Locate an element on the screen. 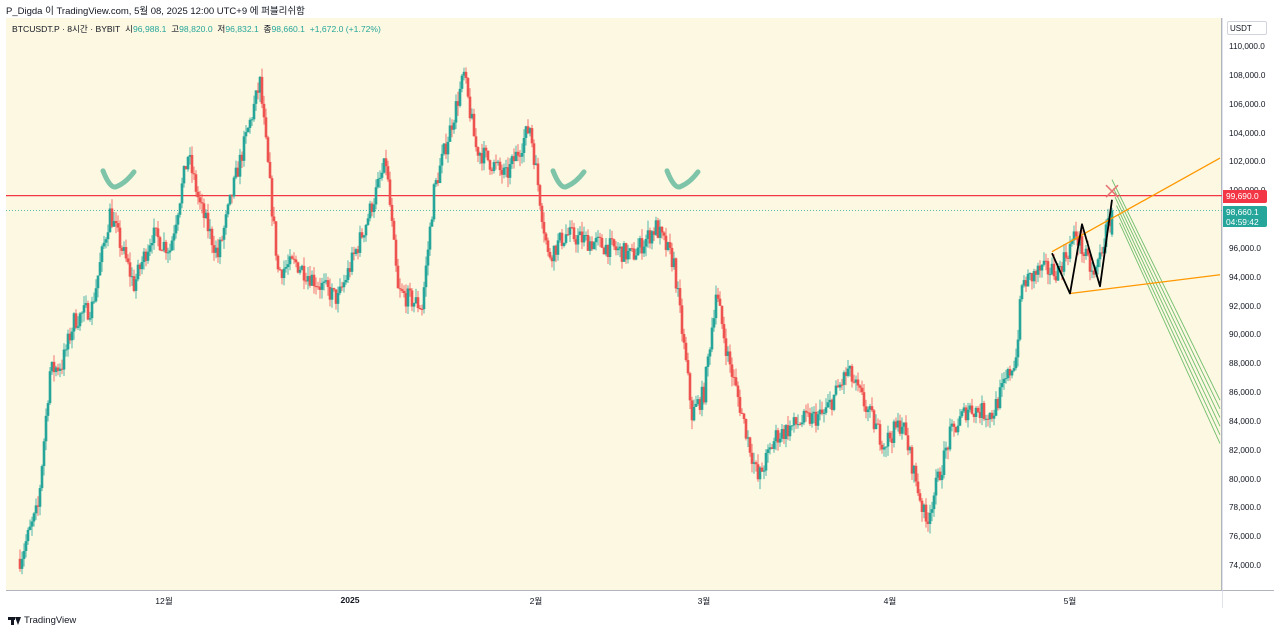 Image resolution: width=1280 pixels, height=634 pixels. price-tick-label: 104,000.0 is located at coordinates (1247, 133).